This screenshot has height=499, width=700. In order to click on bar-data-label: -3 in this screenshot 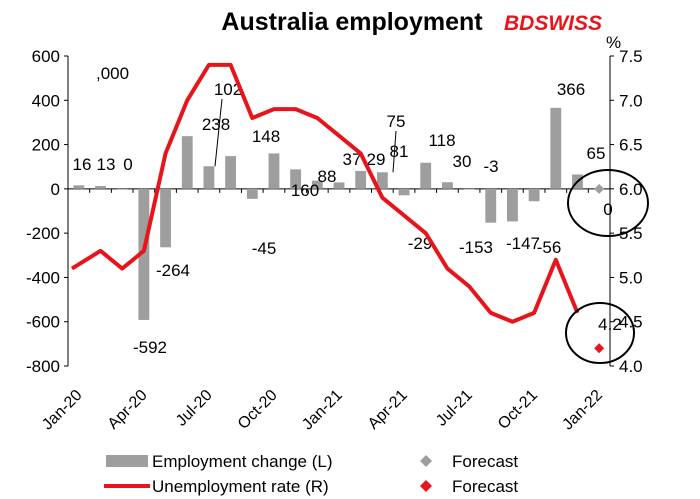, I will do `click(490, 166)`.